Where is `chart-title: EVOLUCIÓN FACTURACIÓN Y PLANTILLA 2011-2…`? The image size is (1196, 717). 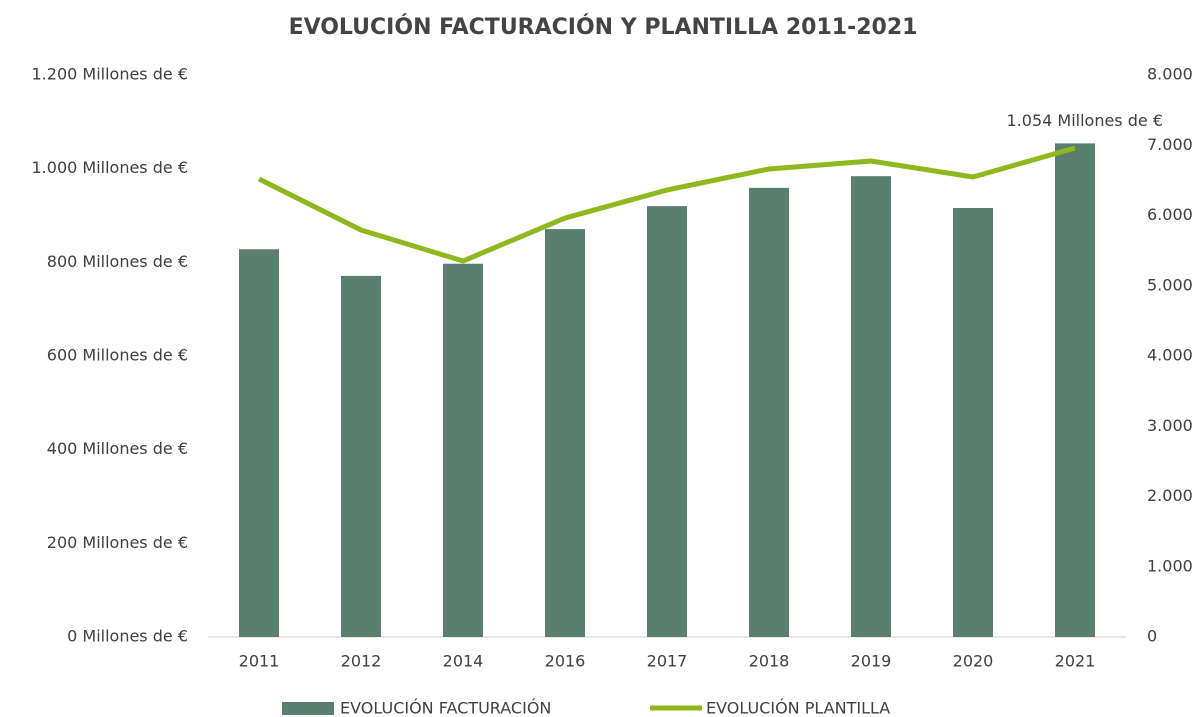
chart-title: EVOLUCIÓN FACTURACIÓN Y PLANTILLA 2011-2… is located at coordinates (603, 27).